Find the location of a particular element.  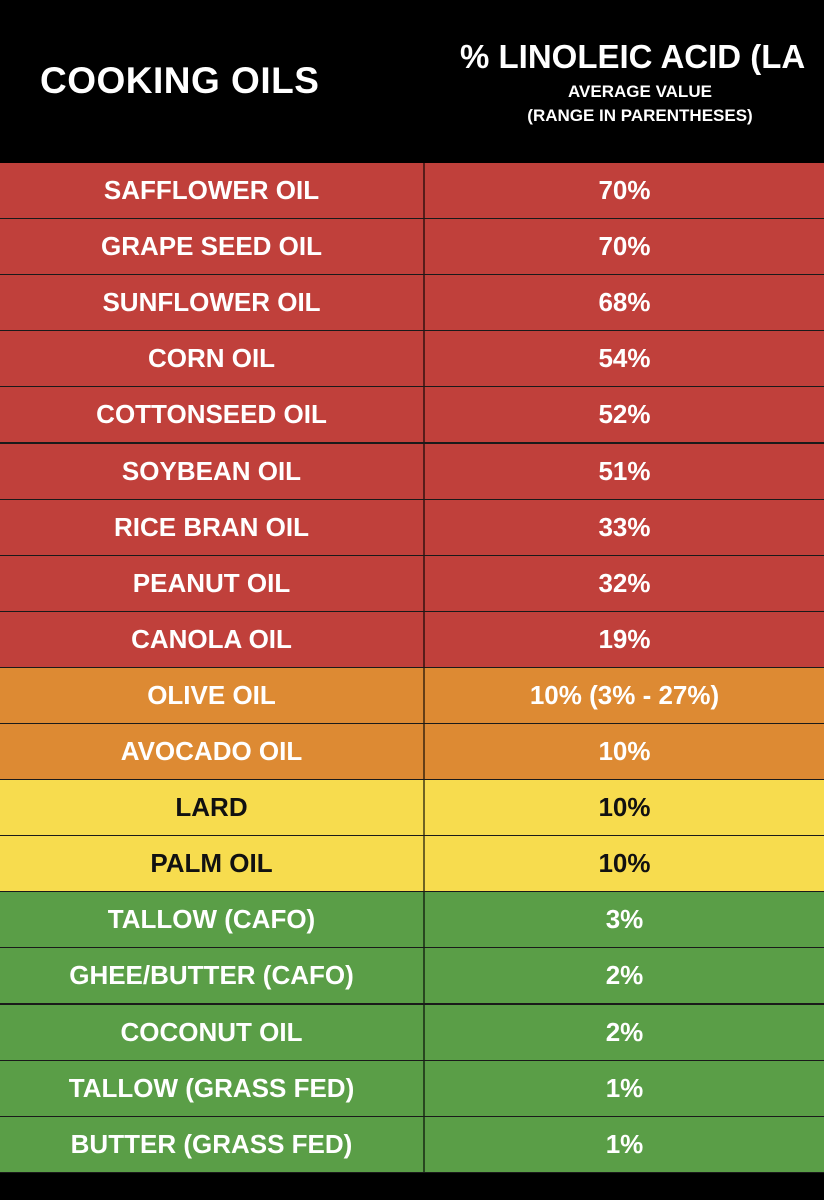

table-row: RICE BRAN OIL 33% is located at coordinates (412, 527).